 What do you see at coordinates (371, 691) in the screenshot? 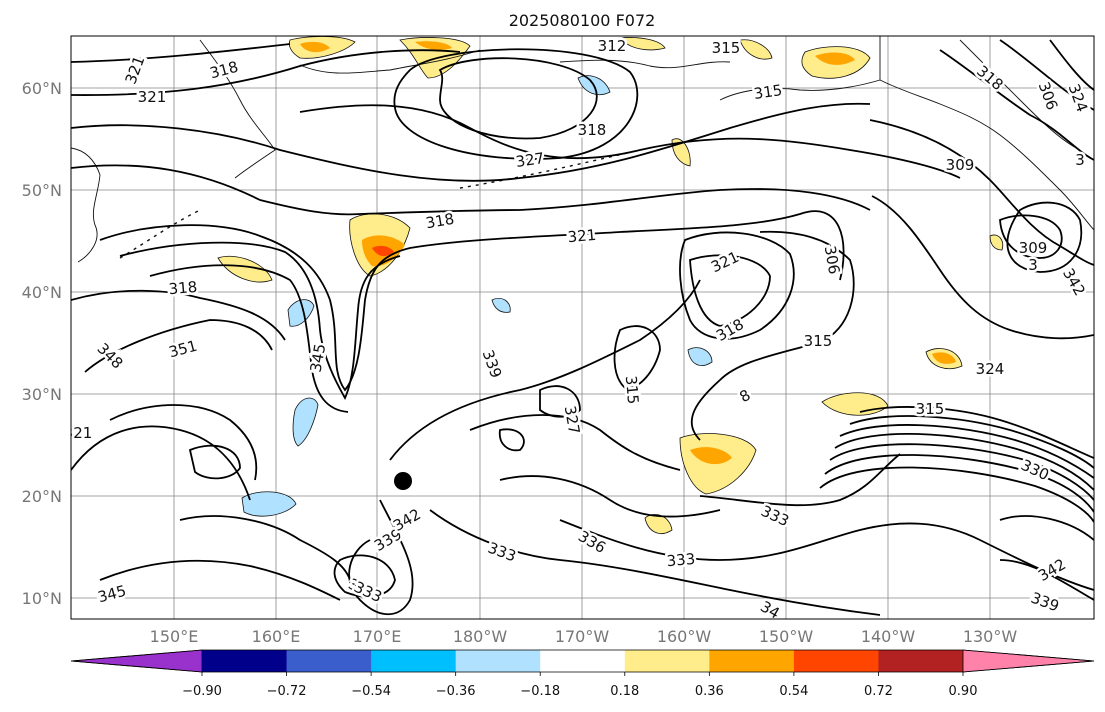
I see `colorbar-tick-label: −0.54` at bounding box center [371, 691].